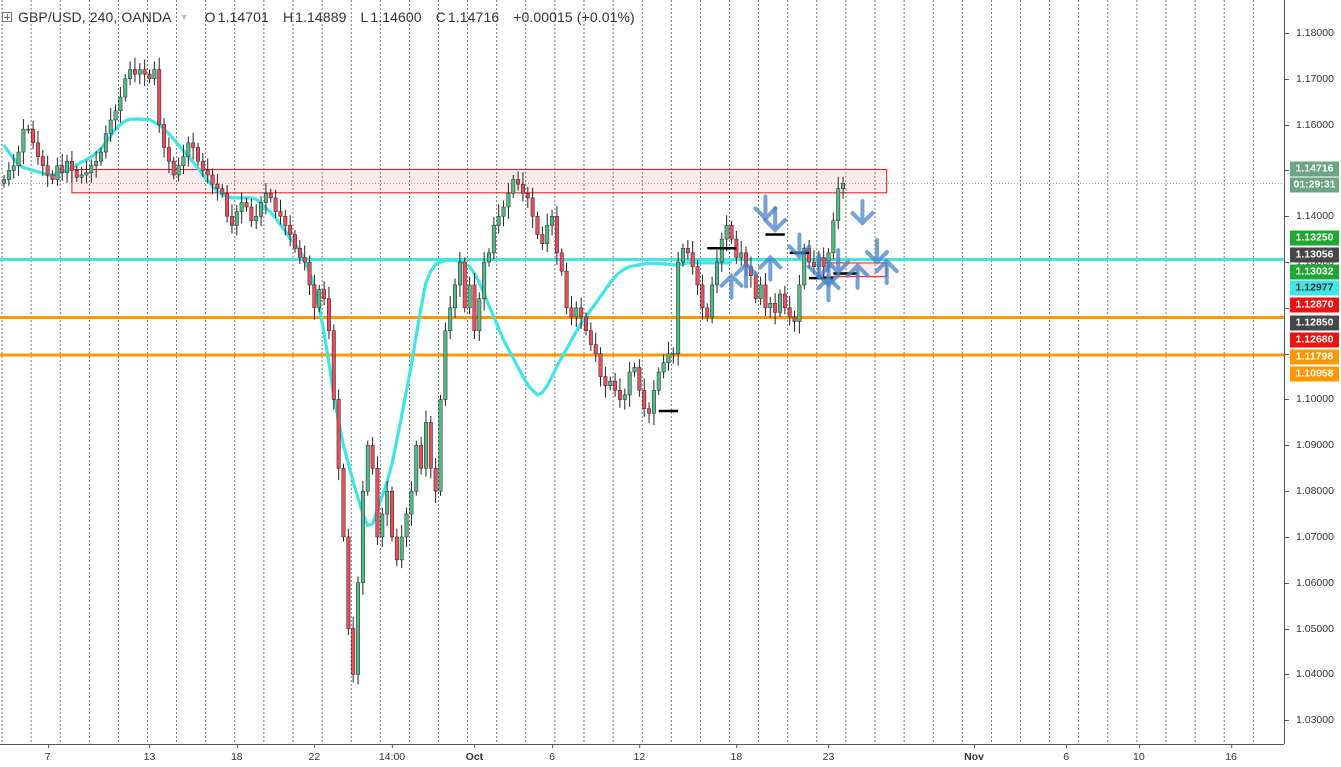 The width and height of the screenshot is (1341, 767). Describe the element at coordinates (642, 755) in the screenshot. I see `time-axis: 7 13 18 22 14:00 Oct 6 12 18 23 Nov 6 10 16` at that location.